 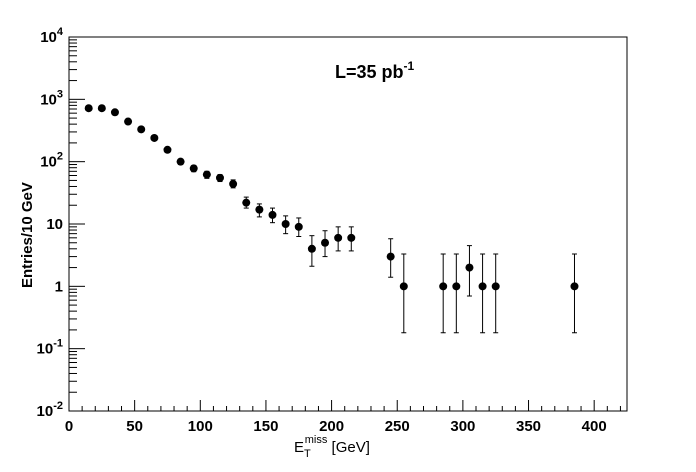 I want to click on x-tick-label: 300, so click(x=462, y=426).